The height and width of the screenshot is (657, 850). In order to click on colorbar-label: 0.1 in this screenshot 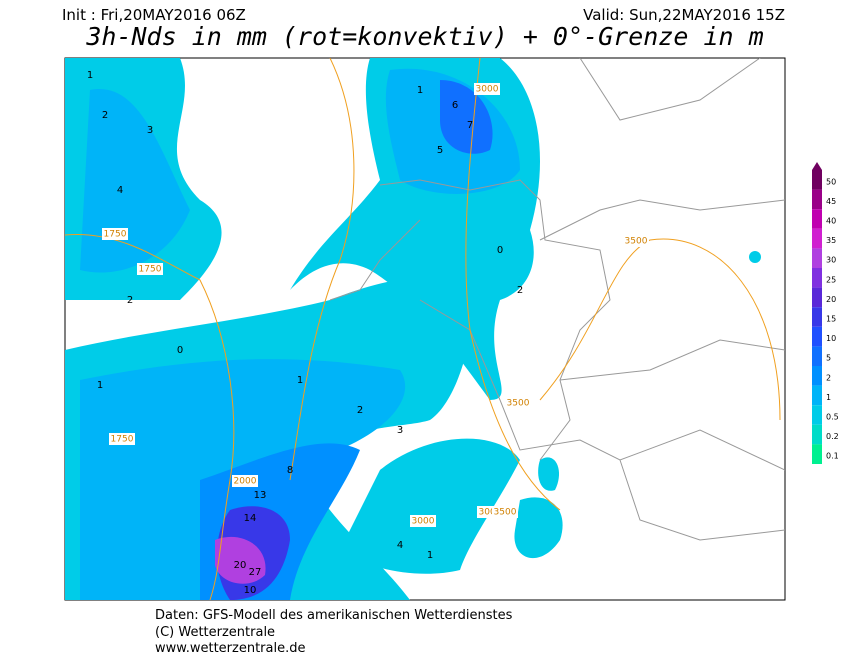, I will do `click(832, 456)`.